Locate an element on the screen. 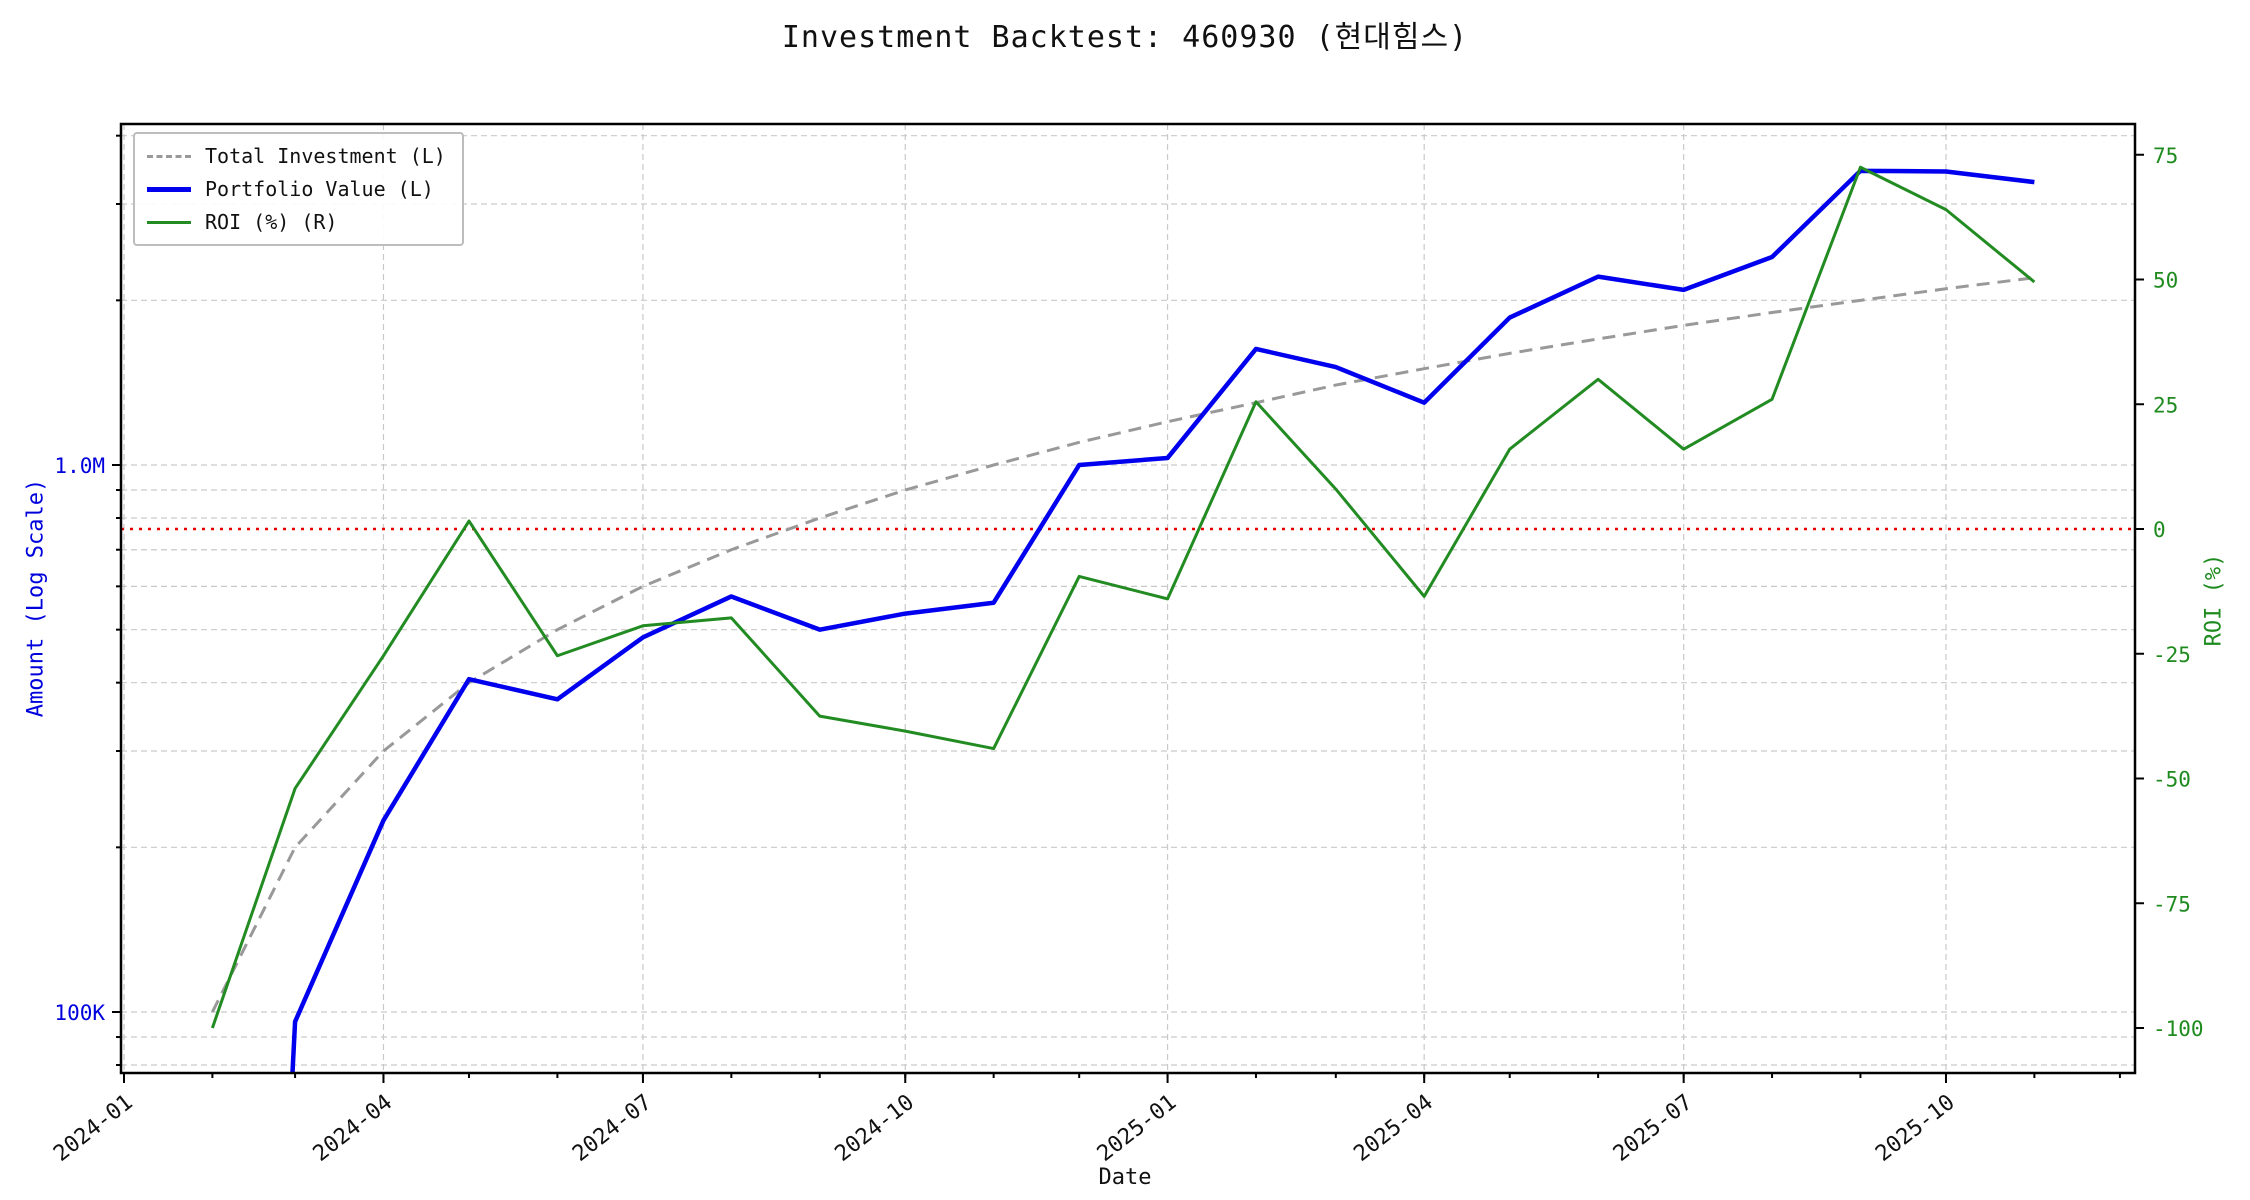 The width and height of the screenshot is (2250, 1200). x-tick-label: 2024-10 is located at coordinates (874, 1128).